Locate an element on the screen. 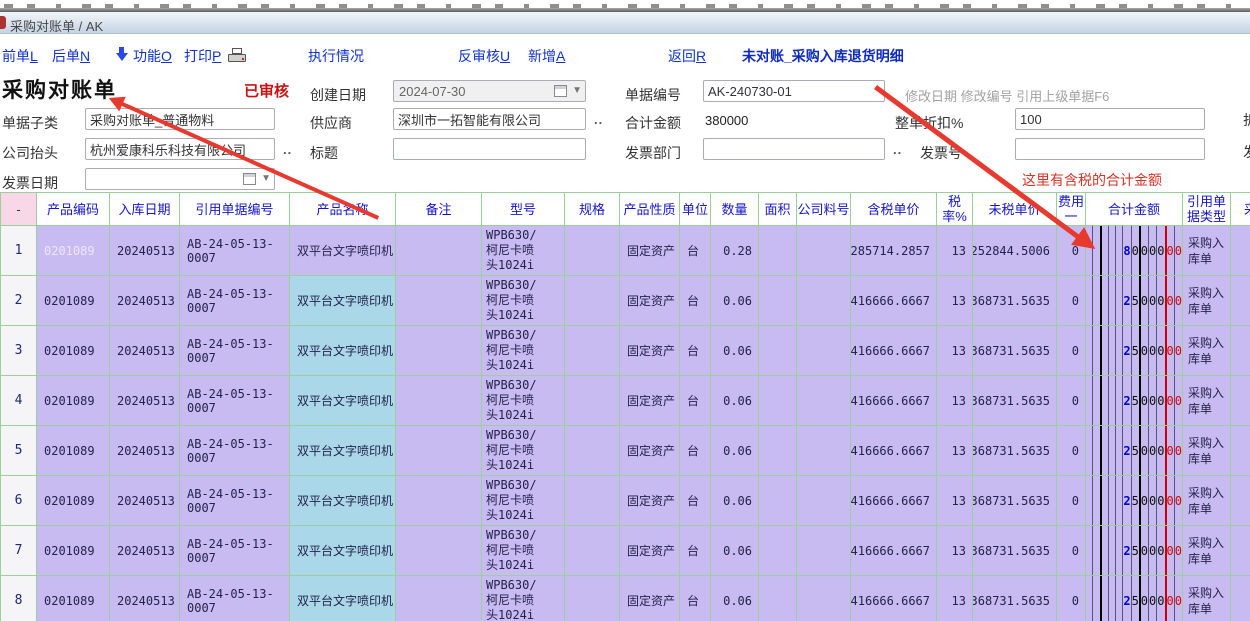 The image size is (1250, 621). cell-no: 7 is located at coordinates (19, 551).